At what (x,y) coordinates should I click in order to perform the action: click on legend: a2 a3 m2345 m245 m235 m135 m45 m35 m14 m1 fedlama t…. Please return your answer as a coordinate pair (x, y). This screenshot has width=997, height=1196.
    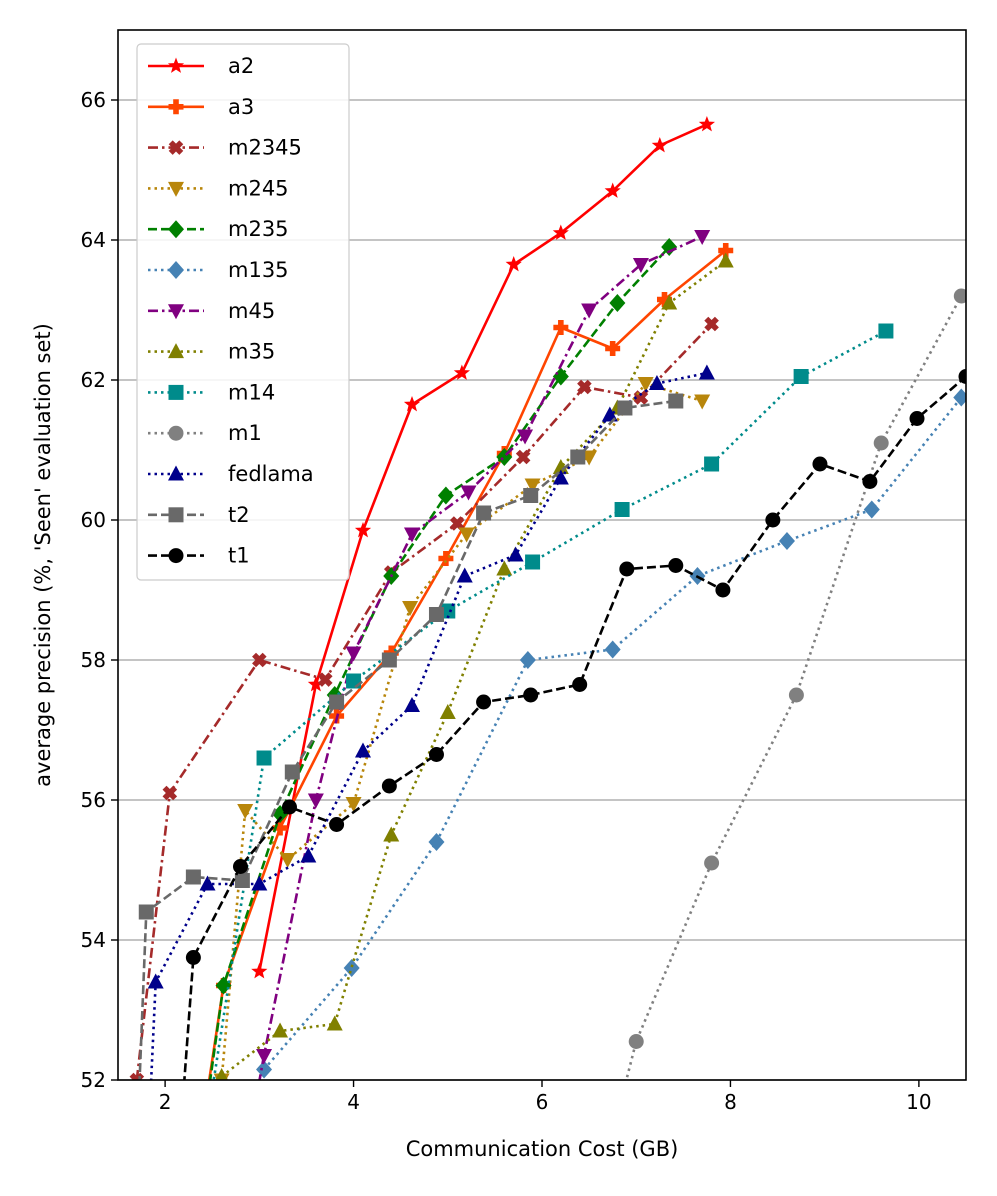
    Looking at the image, I should click on (243, 312).